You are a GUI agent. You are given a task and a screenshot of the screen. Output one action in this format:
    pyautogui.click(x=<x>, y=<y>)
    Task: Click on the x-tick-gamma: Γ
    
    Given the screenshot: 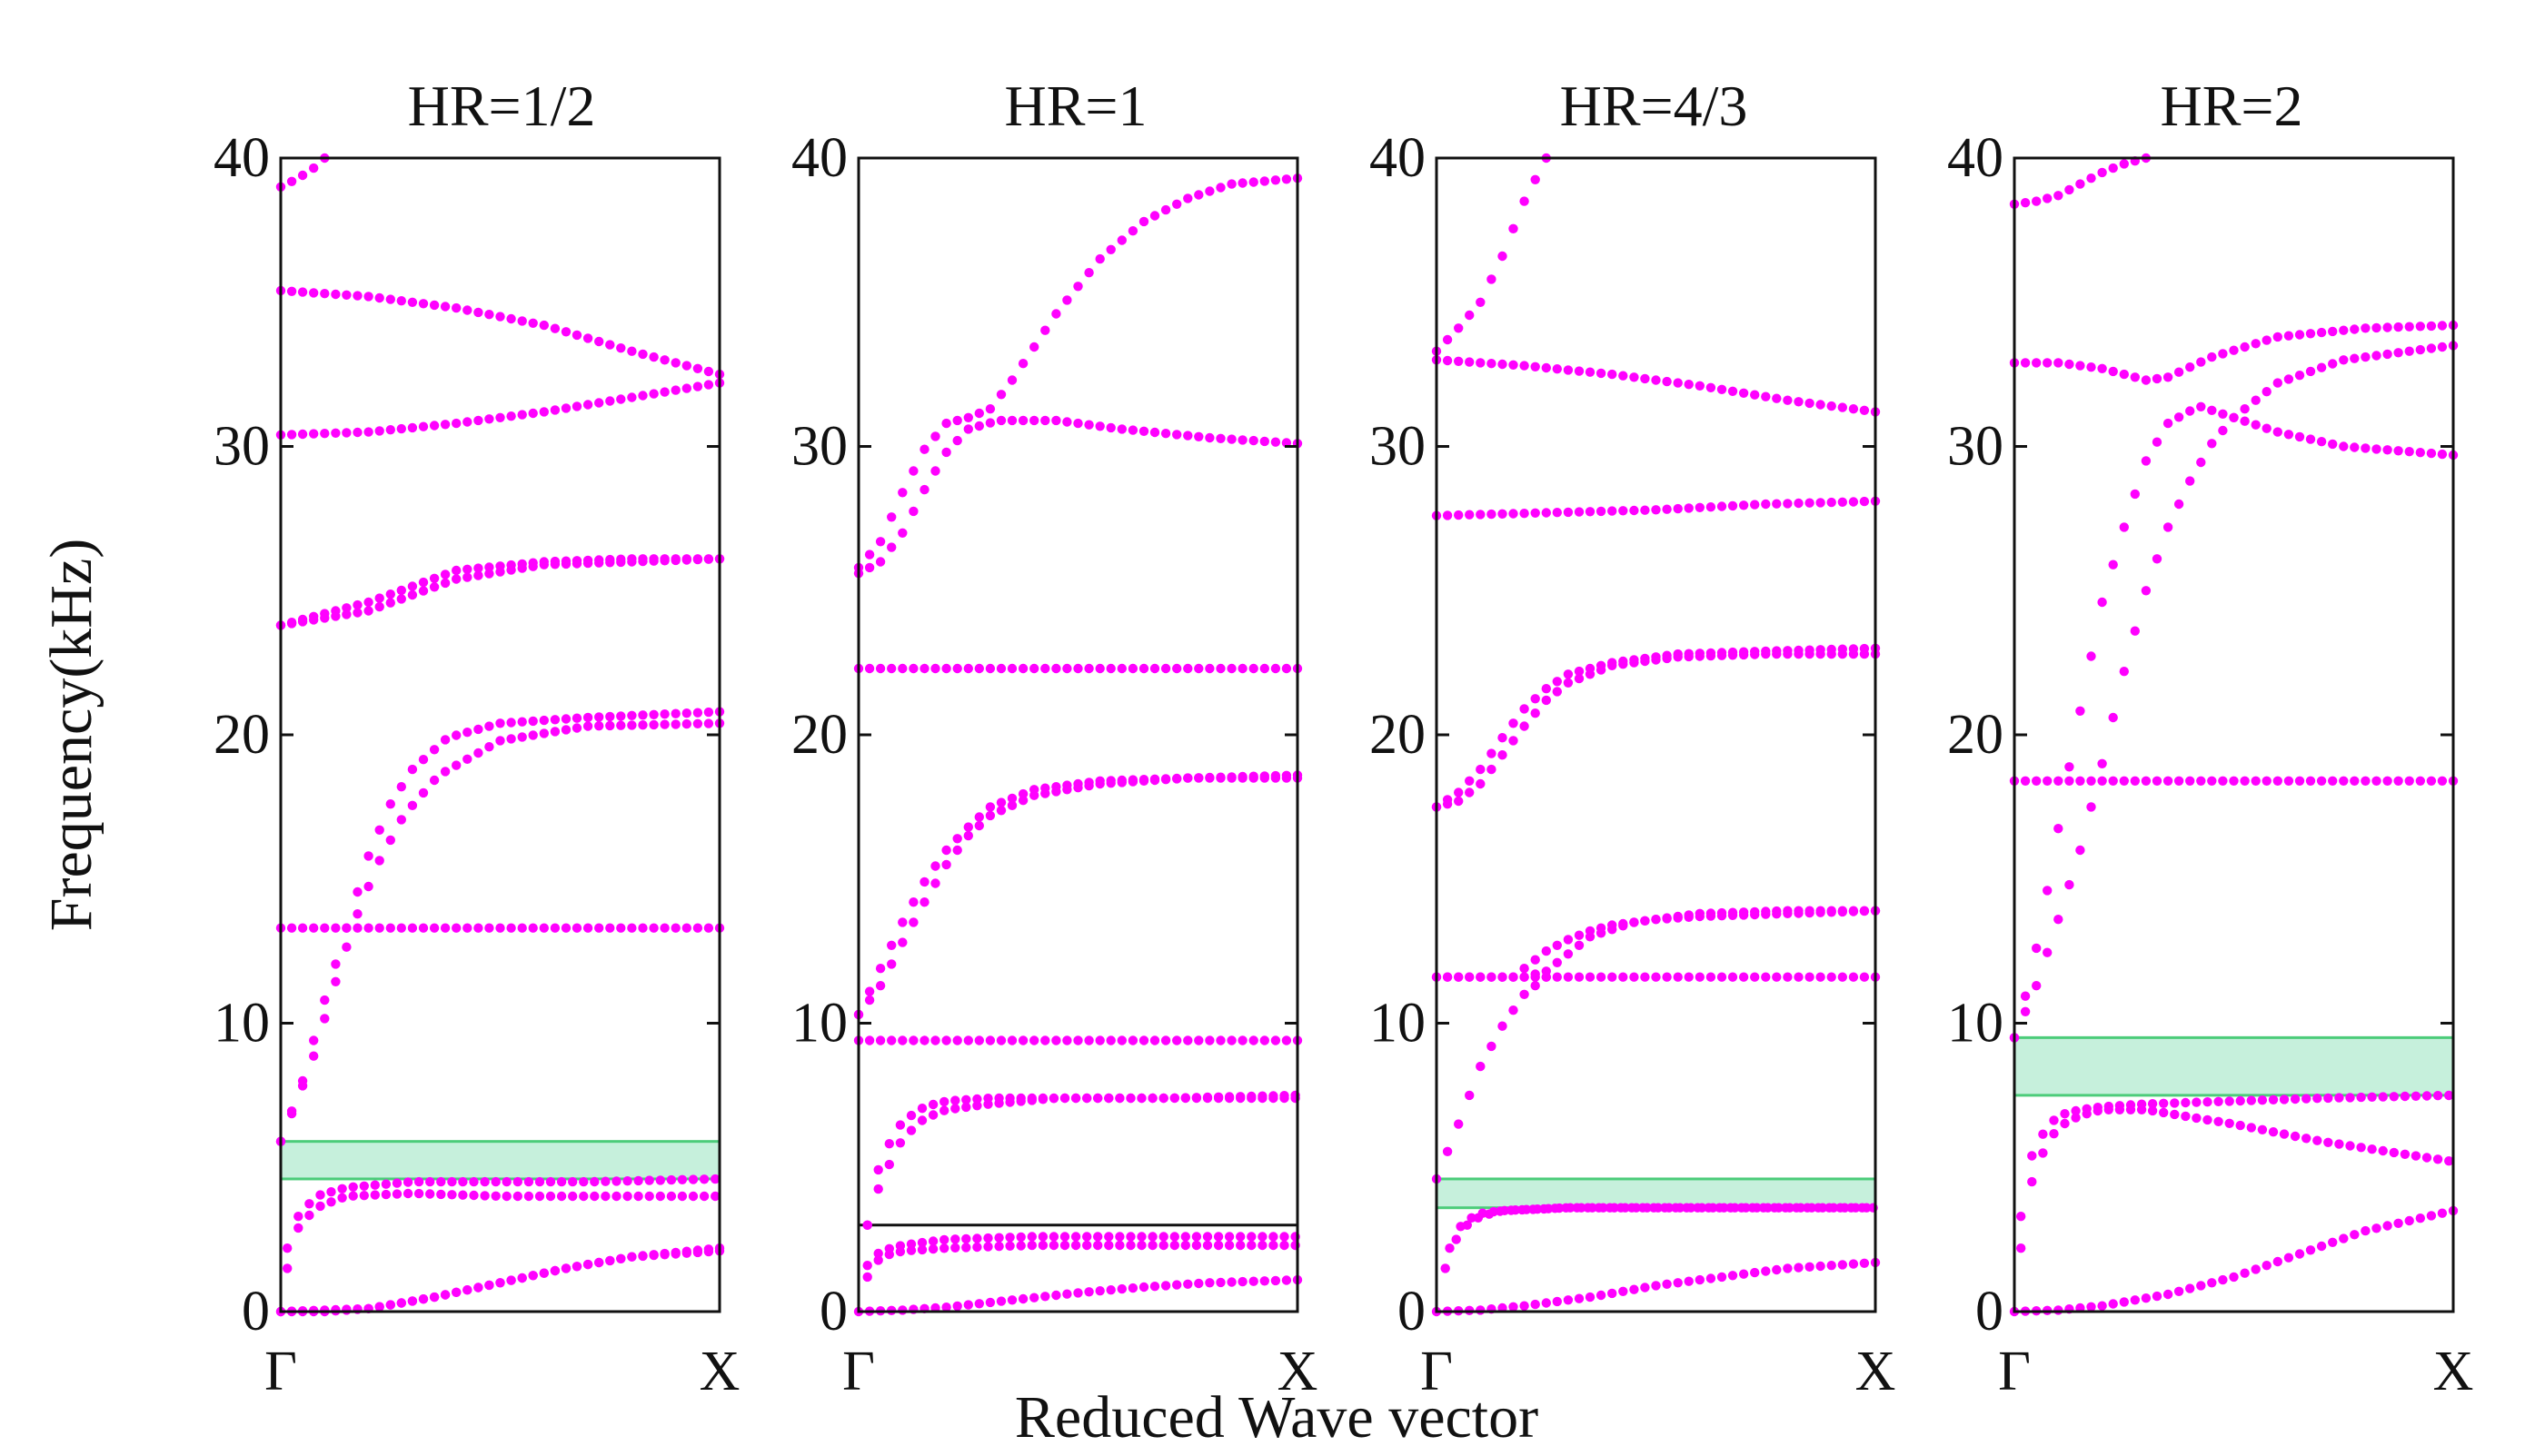 What is the action you would take?
    pyautogui.click(x=1436, y=1372)
    